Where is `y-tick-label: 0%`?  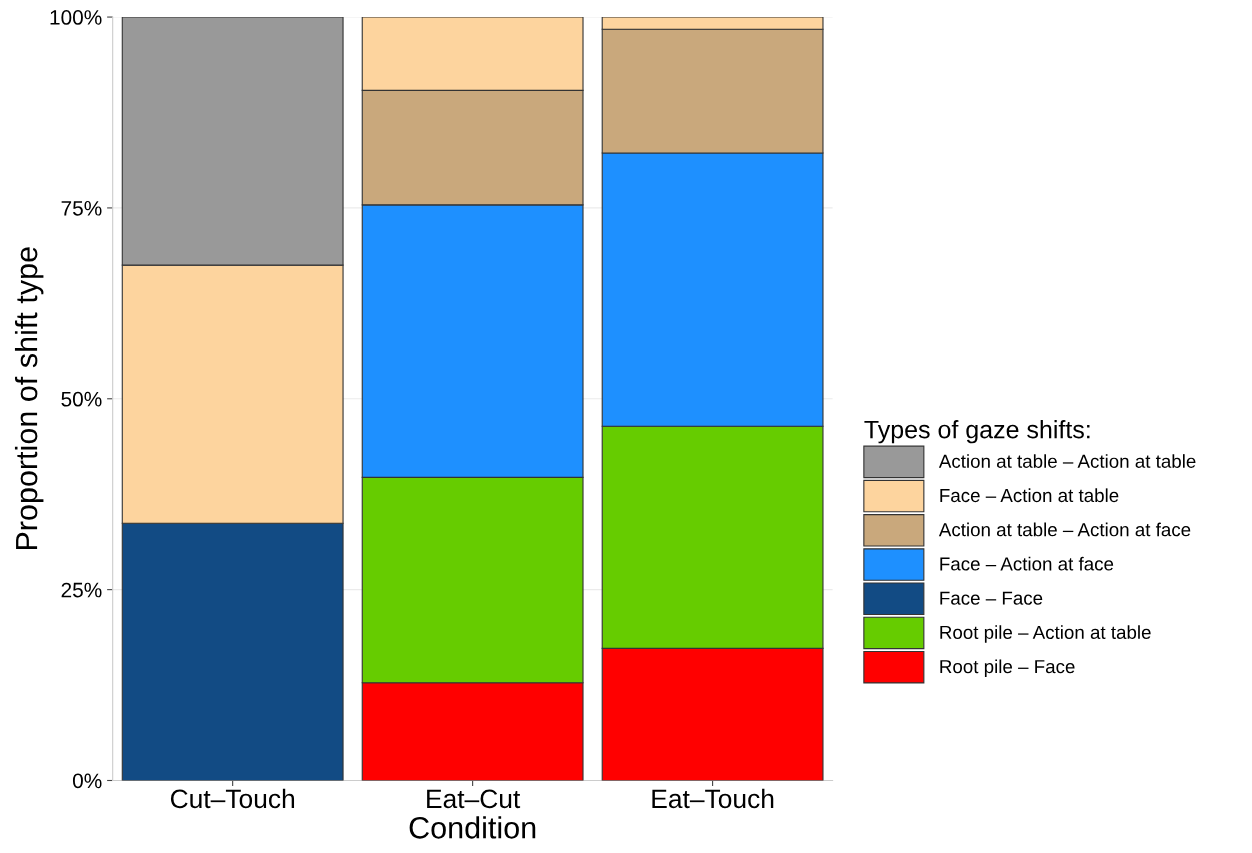 y-tick-label: 0% is located at coordinates (87, 781).